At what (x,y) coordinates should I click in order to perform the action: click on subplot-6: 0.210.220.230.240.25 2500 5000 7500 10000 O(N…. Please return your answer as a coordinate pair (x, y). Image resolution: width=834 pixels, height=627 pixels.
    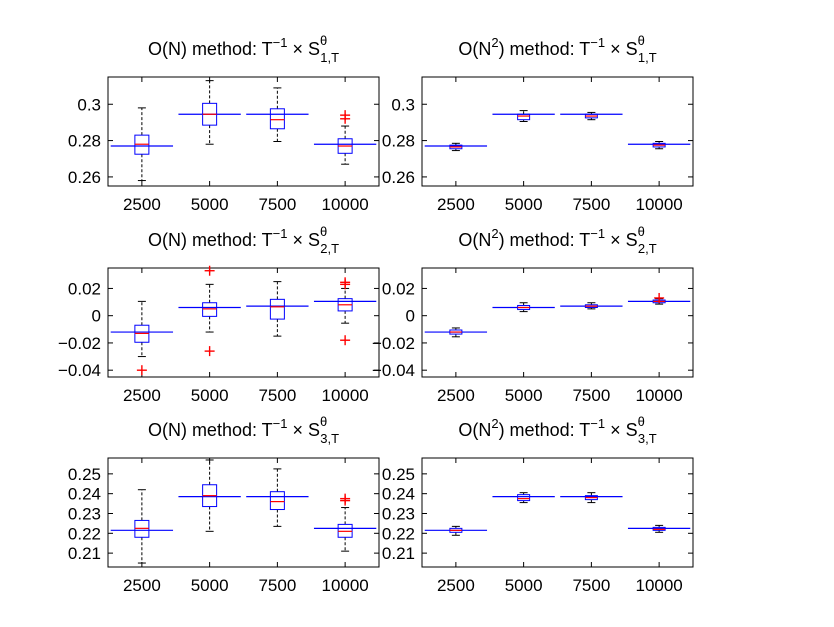
    Looking at the image, I should click on (538, 504).